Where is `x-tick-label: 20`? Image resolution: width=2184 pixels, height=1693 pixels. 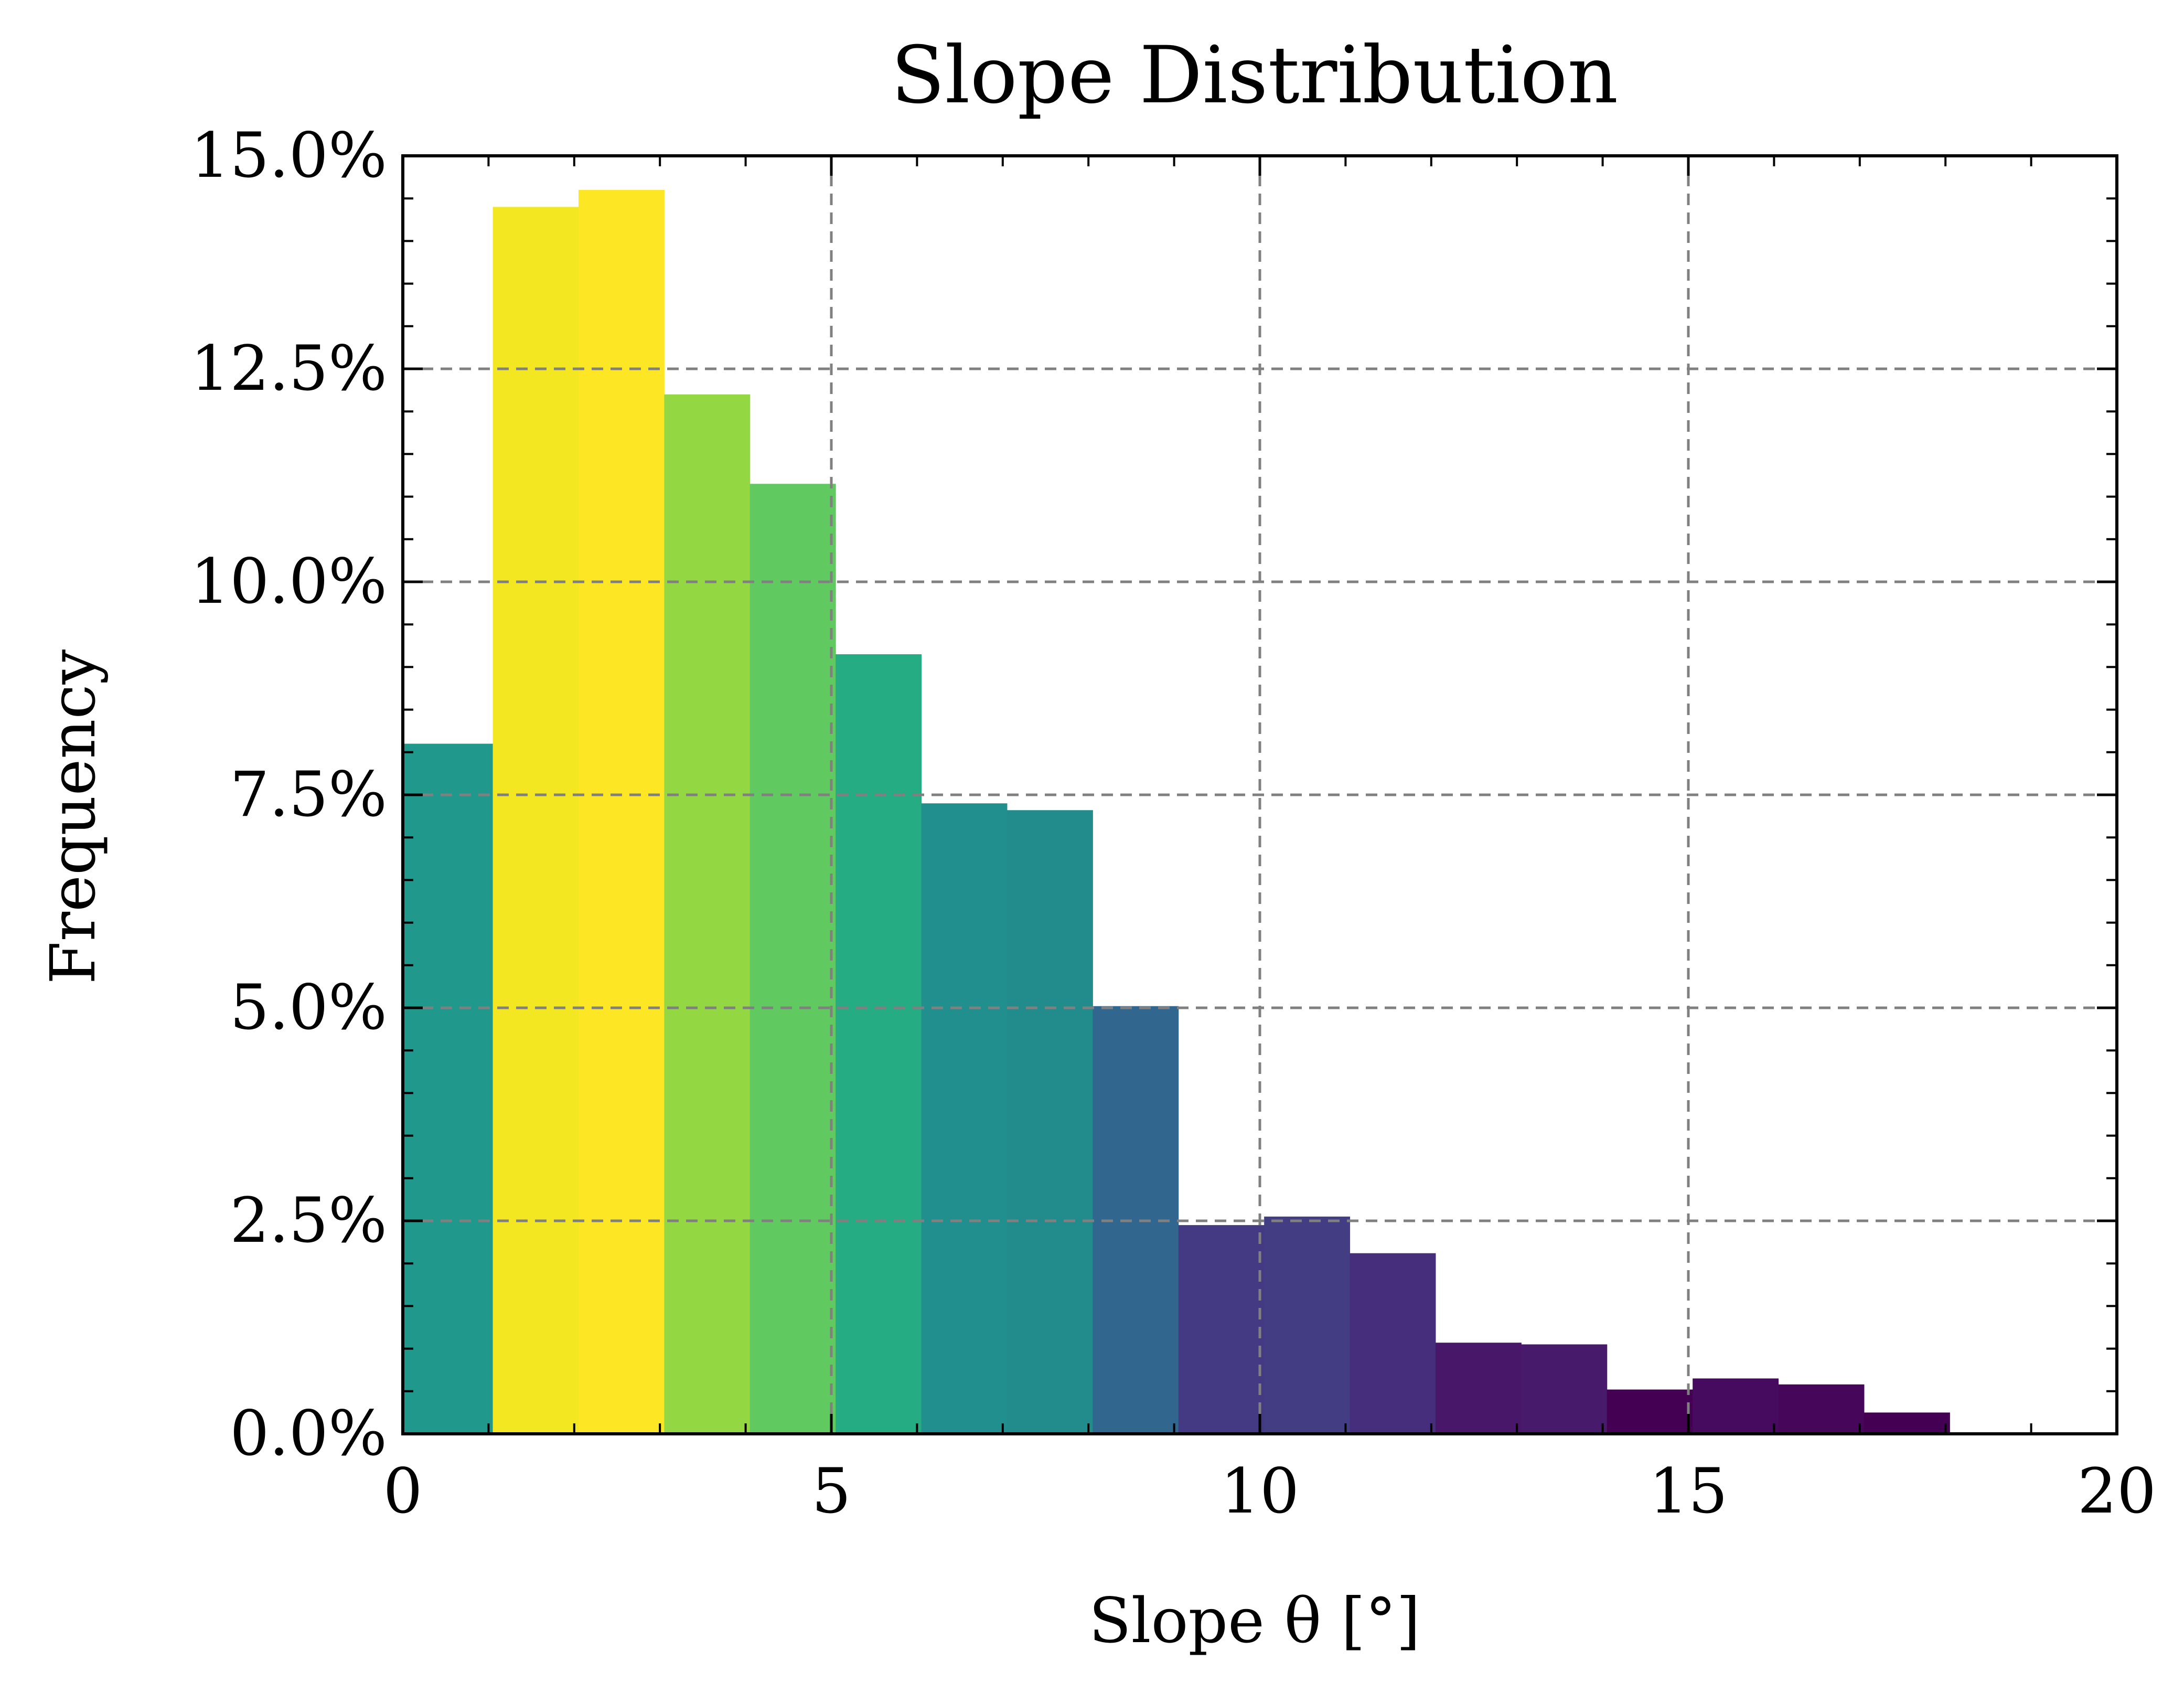
x-tick-label: 20 is located at coordinates (2117, 1491).